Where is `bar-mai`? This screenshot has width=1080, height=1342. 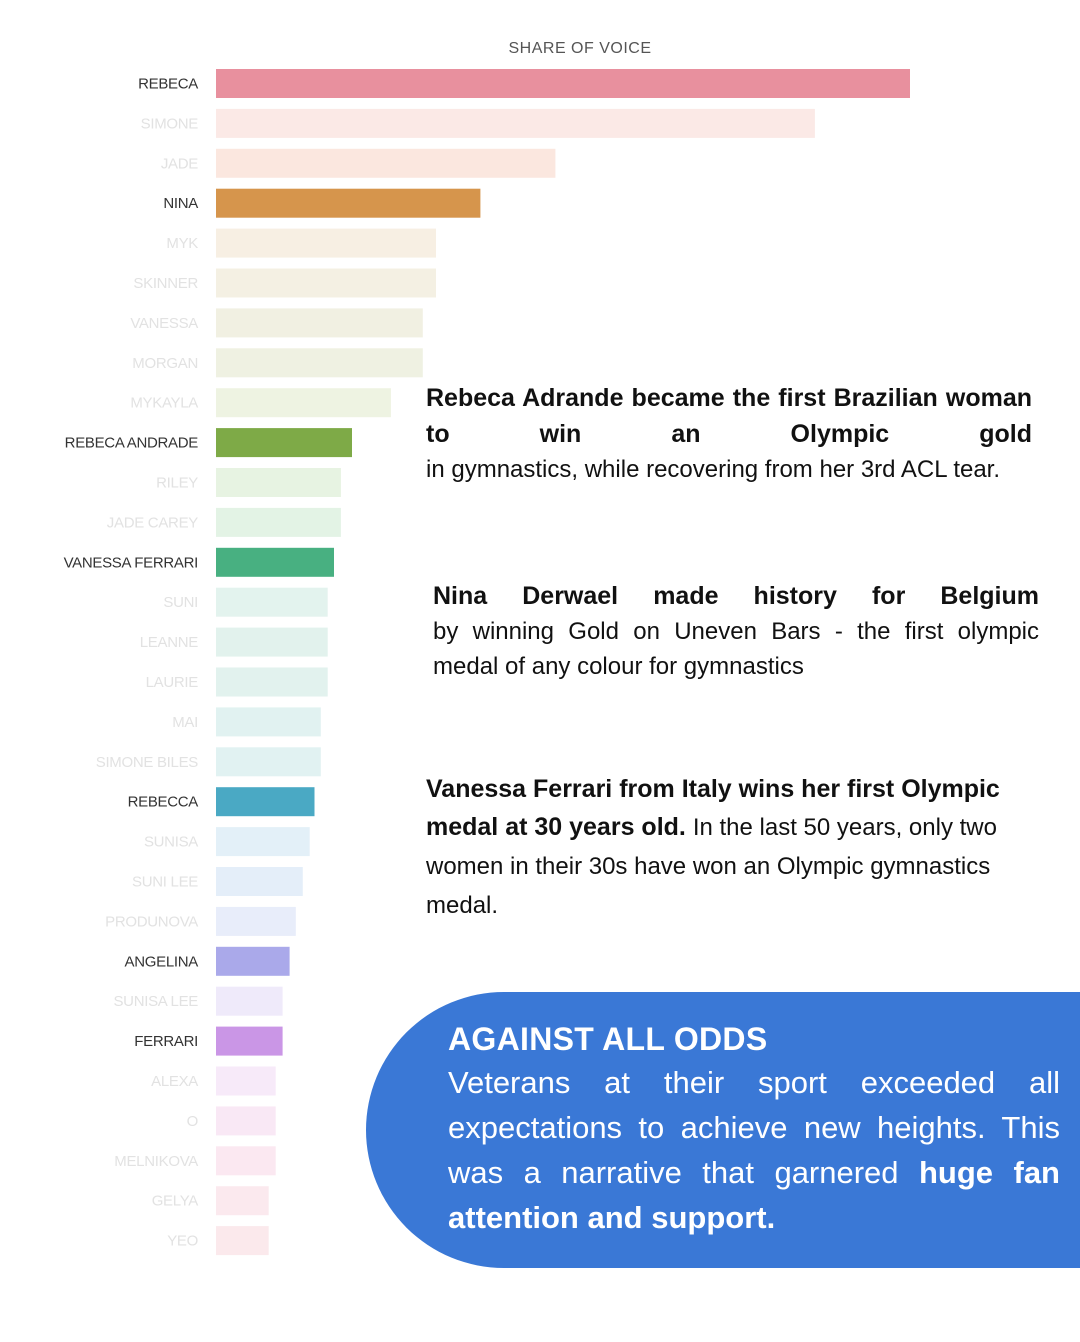
bar-mai is located at coordinates (268, 722).